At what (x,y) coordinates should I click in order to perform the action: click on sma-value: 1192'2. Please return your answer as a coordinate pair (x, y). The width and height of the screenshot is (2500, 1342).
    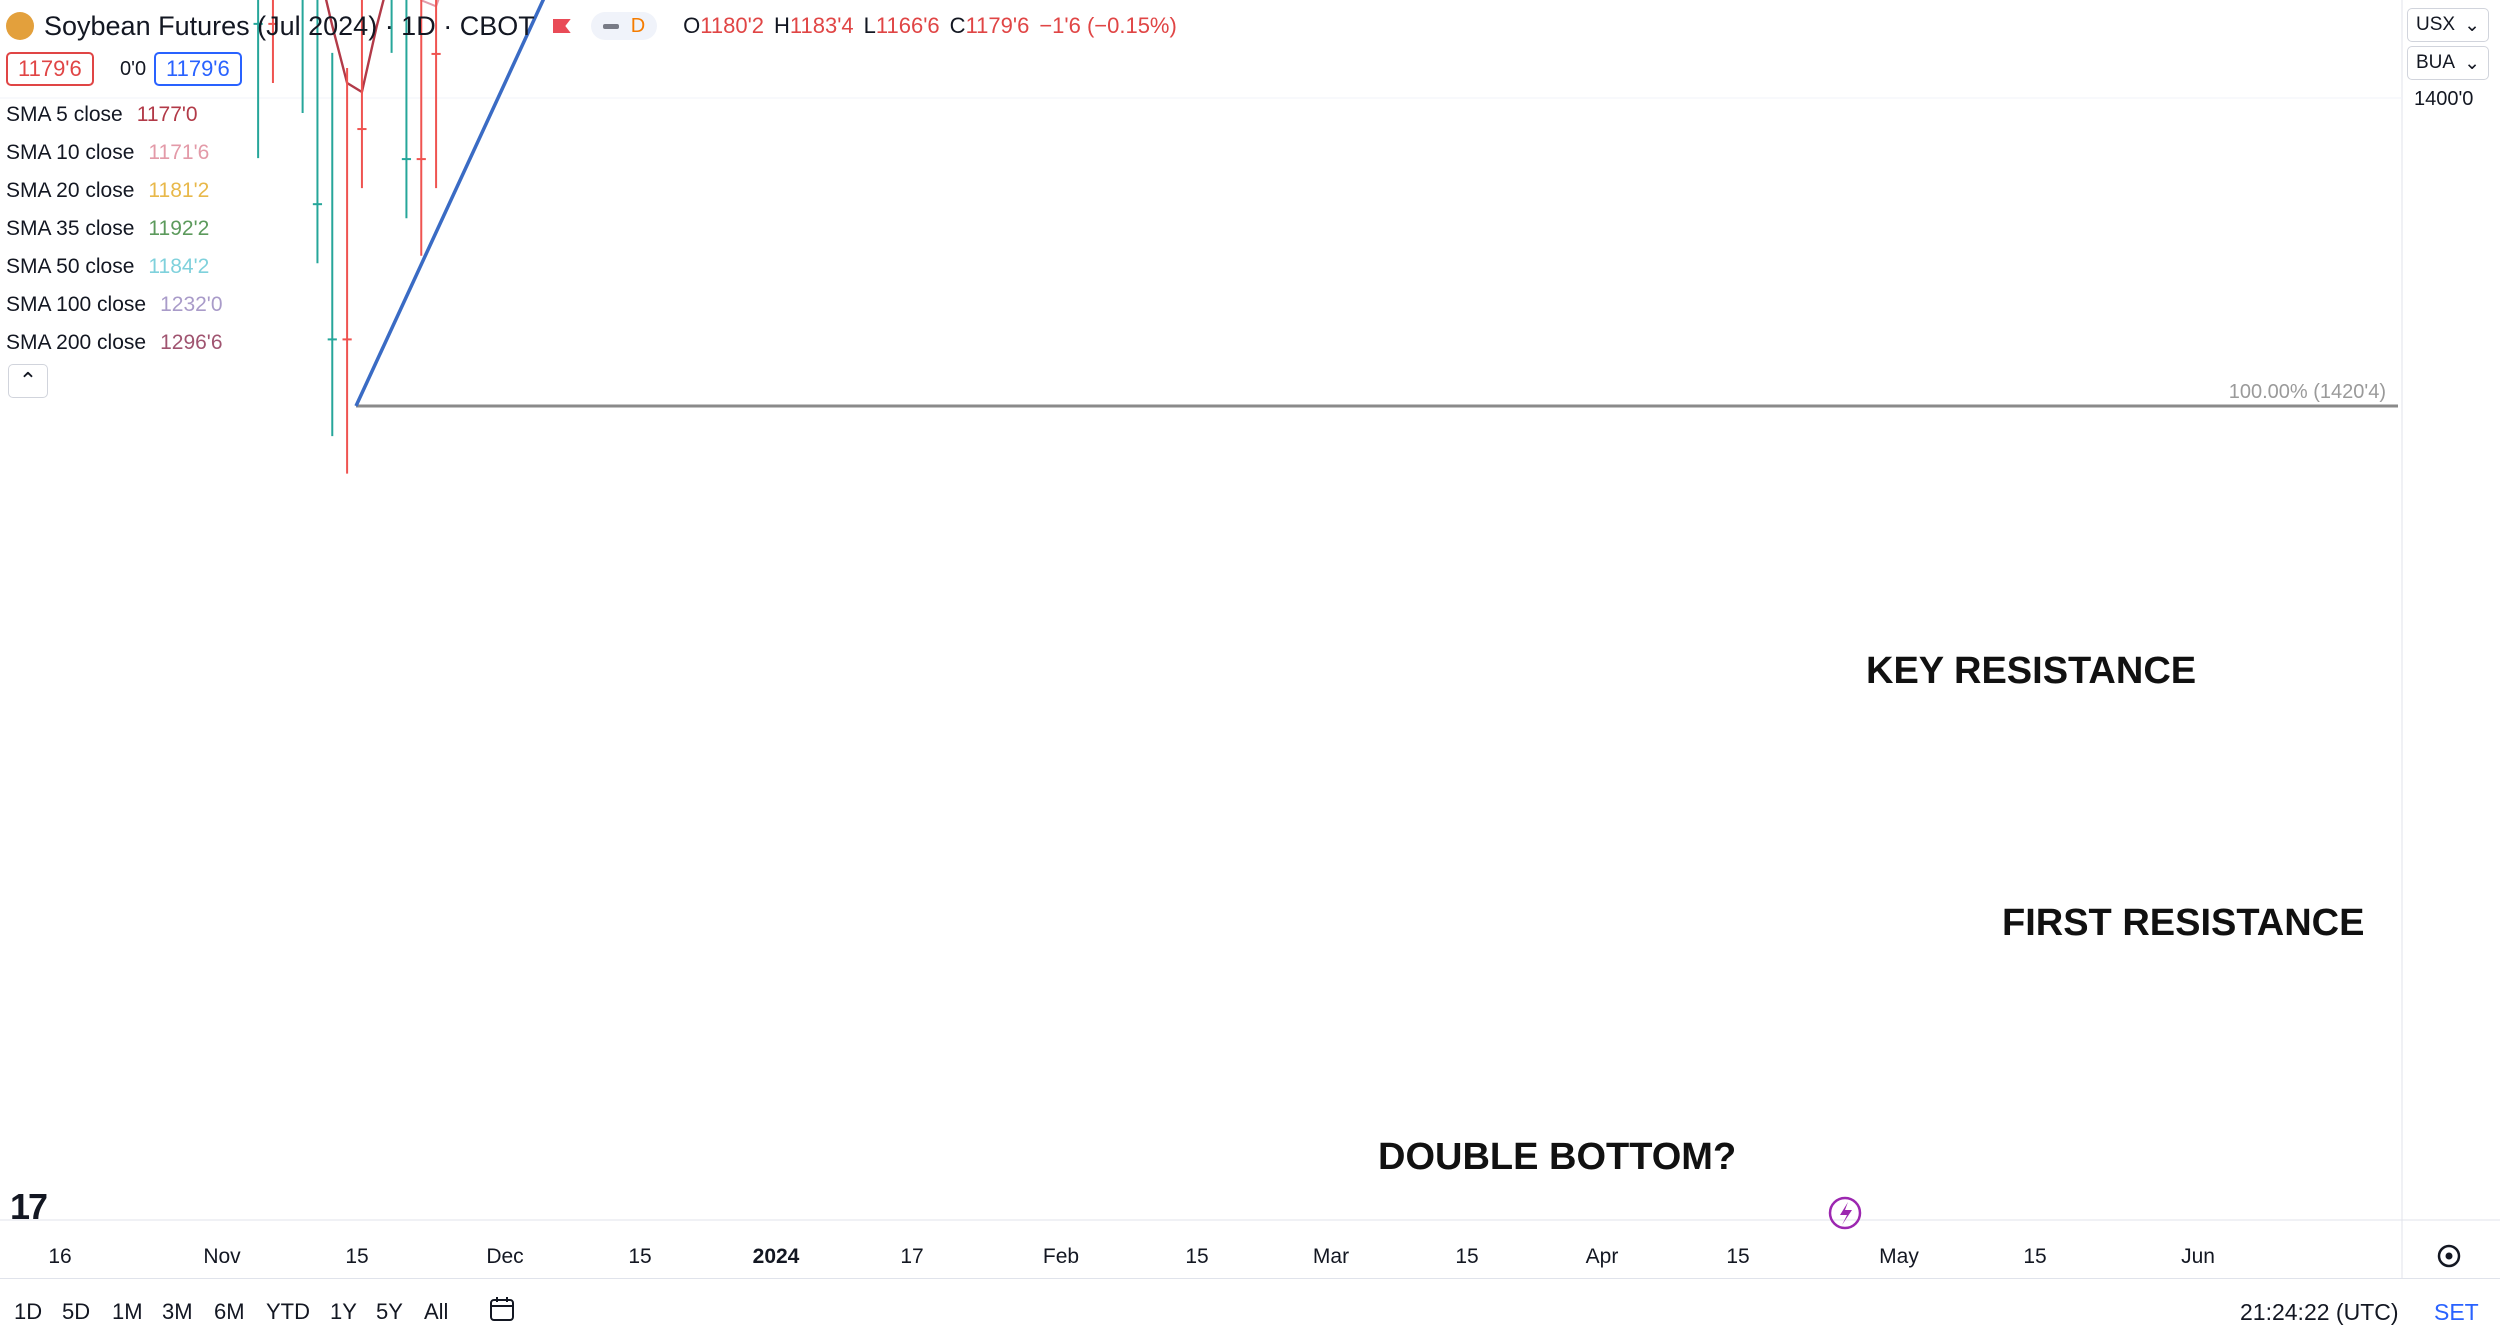
    Looking at the image, I should click on (179, 228).